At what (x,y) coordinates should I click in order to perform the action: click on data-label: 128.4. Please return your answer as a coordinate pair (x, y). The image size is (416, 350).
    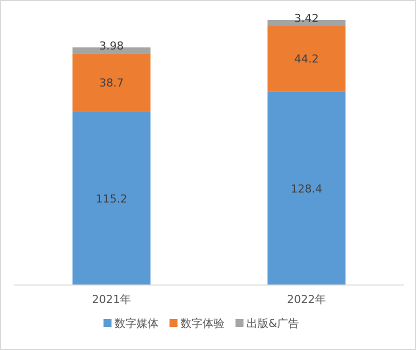
    Looking at the image, I should click on (306, 189).